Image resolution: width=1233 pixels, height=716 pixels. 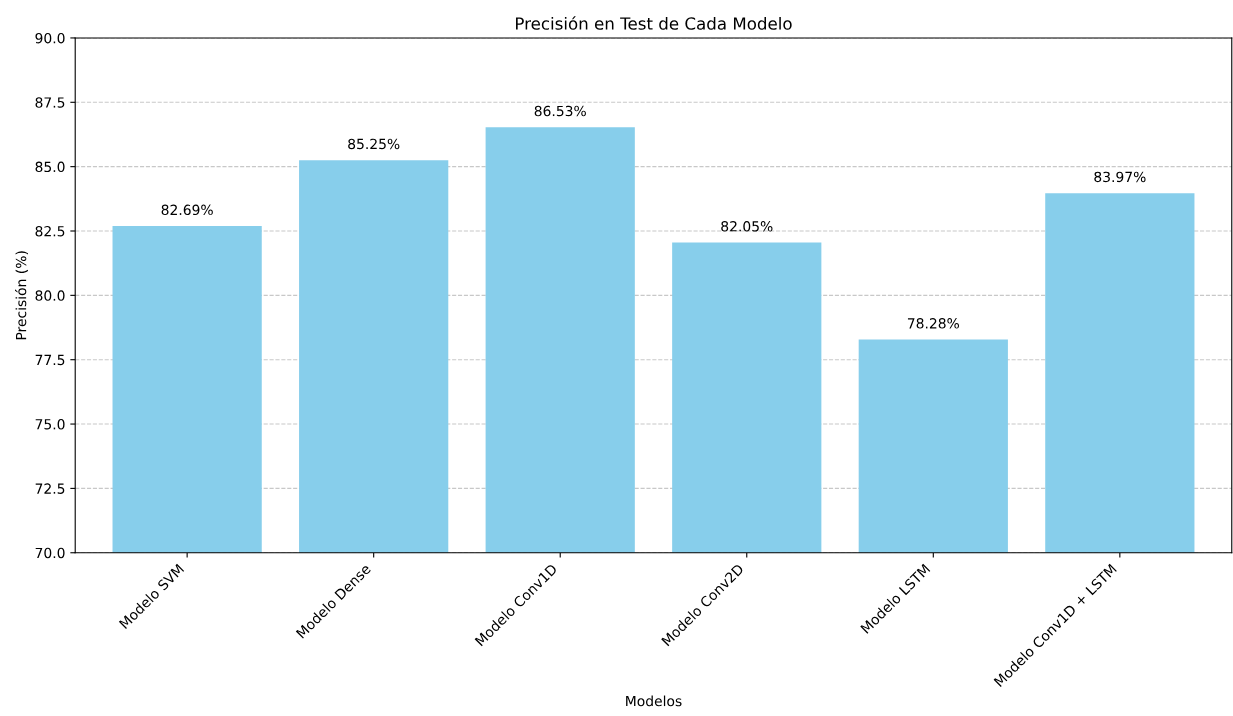 I want to click on data-label: 83.97%, so click(x=1120, y=177).